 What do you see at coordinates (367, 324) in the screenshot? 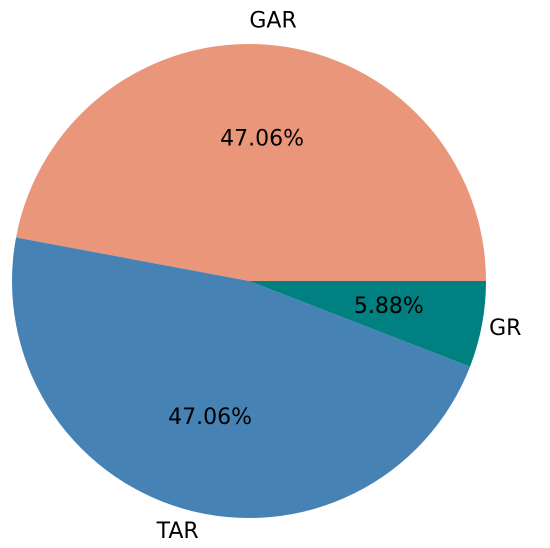
I see `pie-slice` at bounding box center [367, 324].